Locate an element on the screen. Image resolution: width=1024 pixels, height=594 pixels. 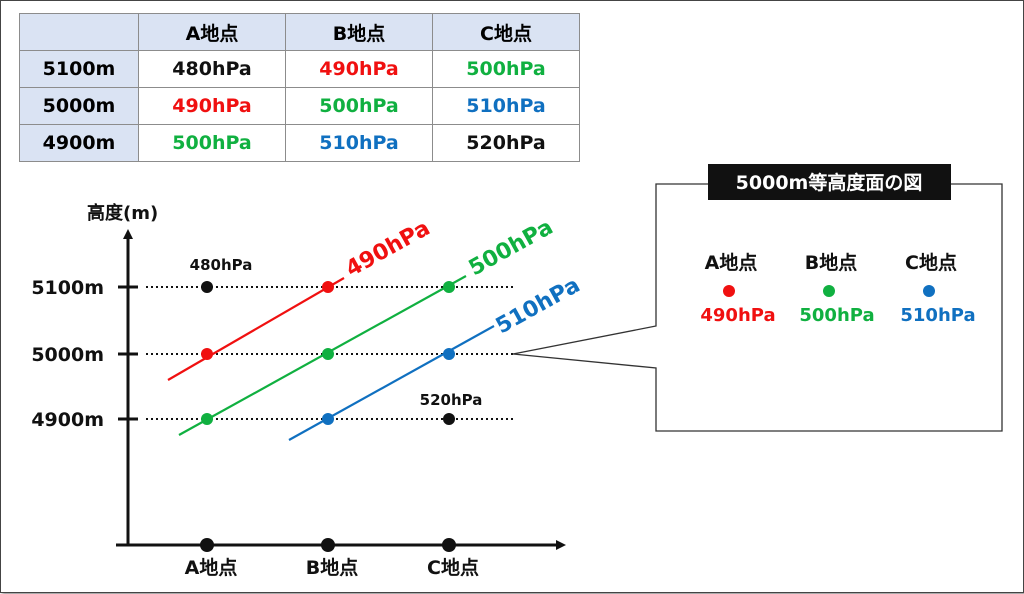
callout-point-a: A地点 is located at coordinates (731, 262).